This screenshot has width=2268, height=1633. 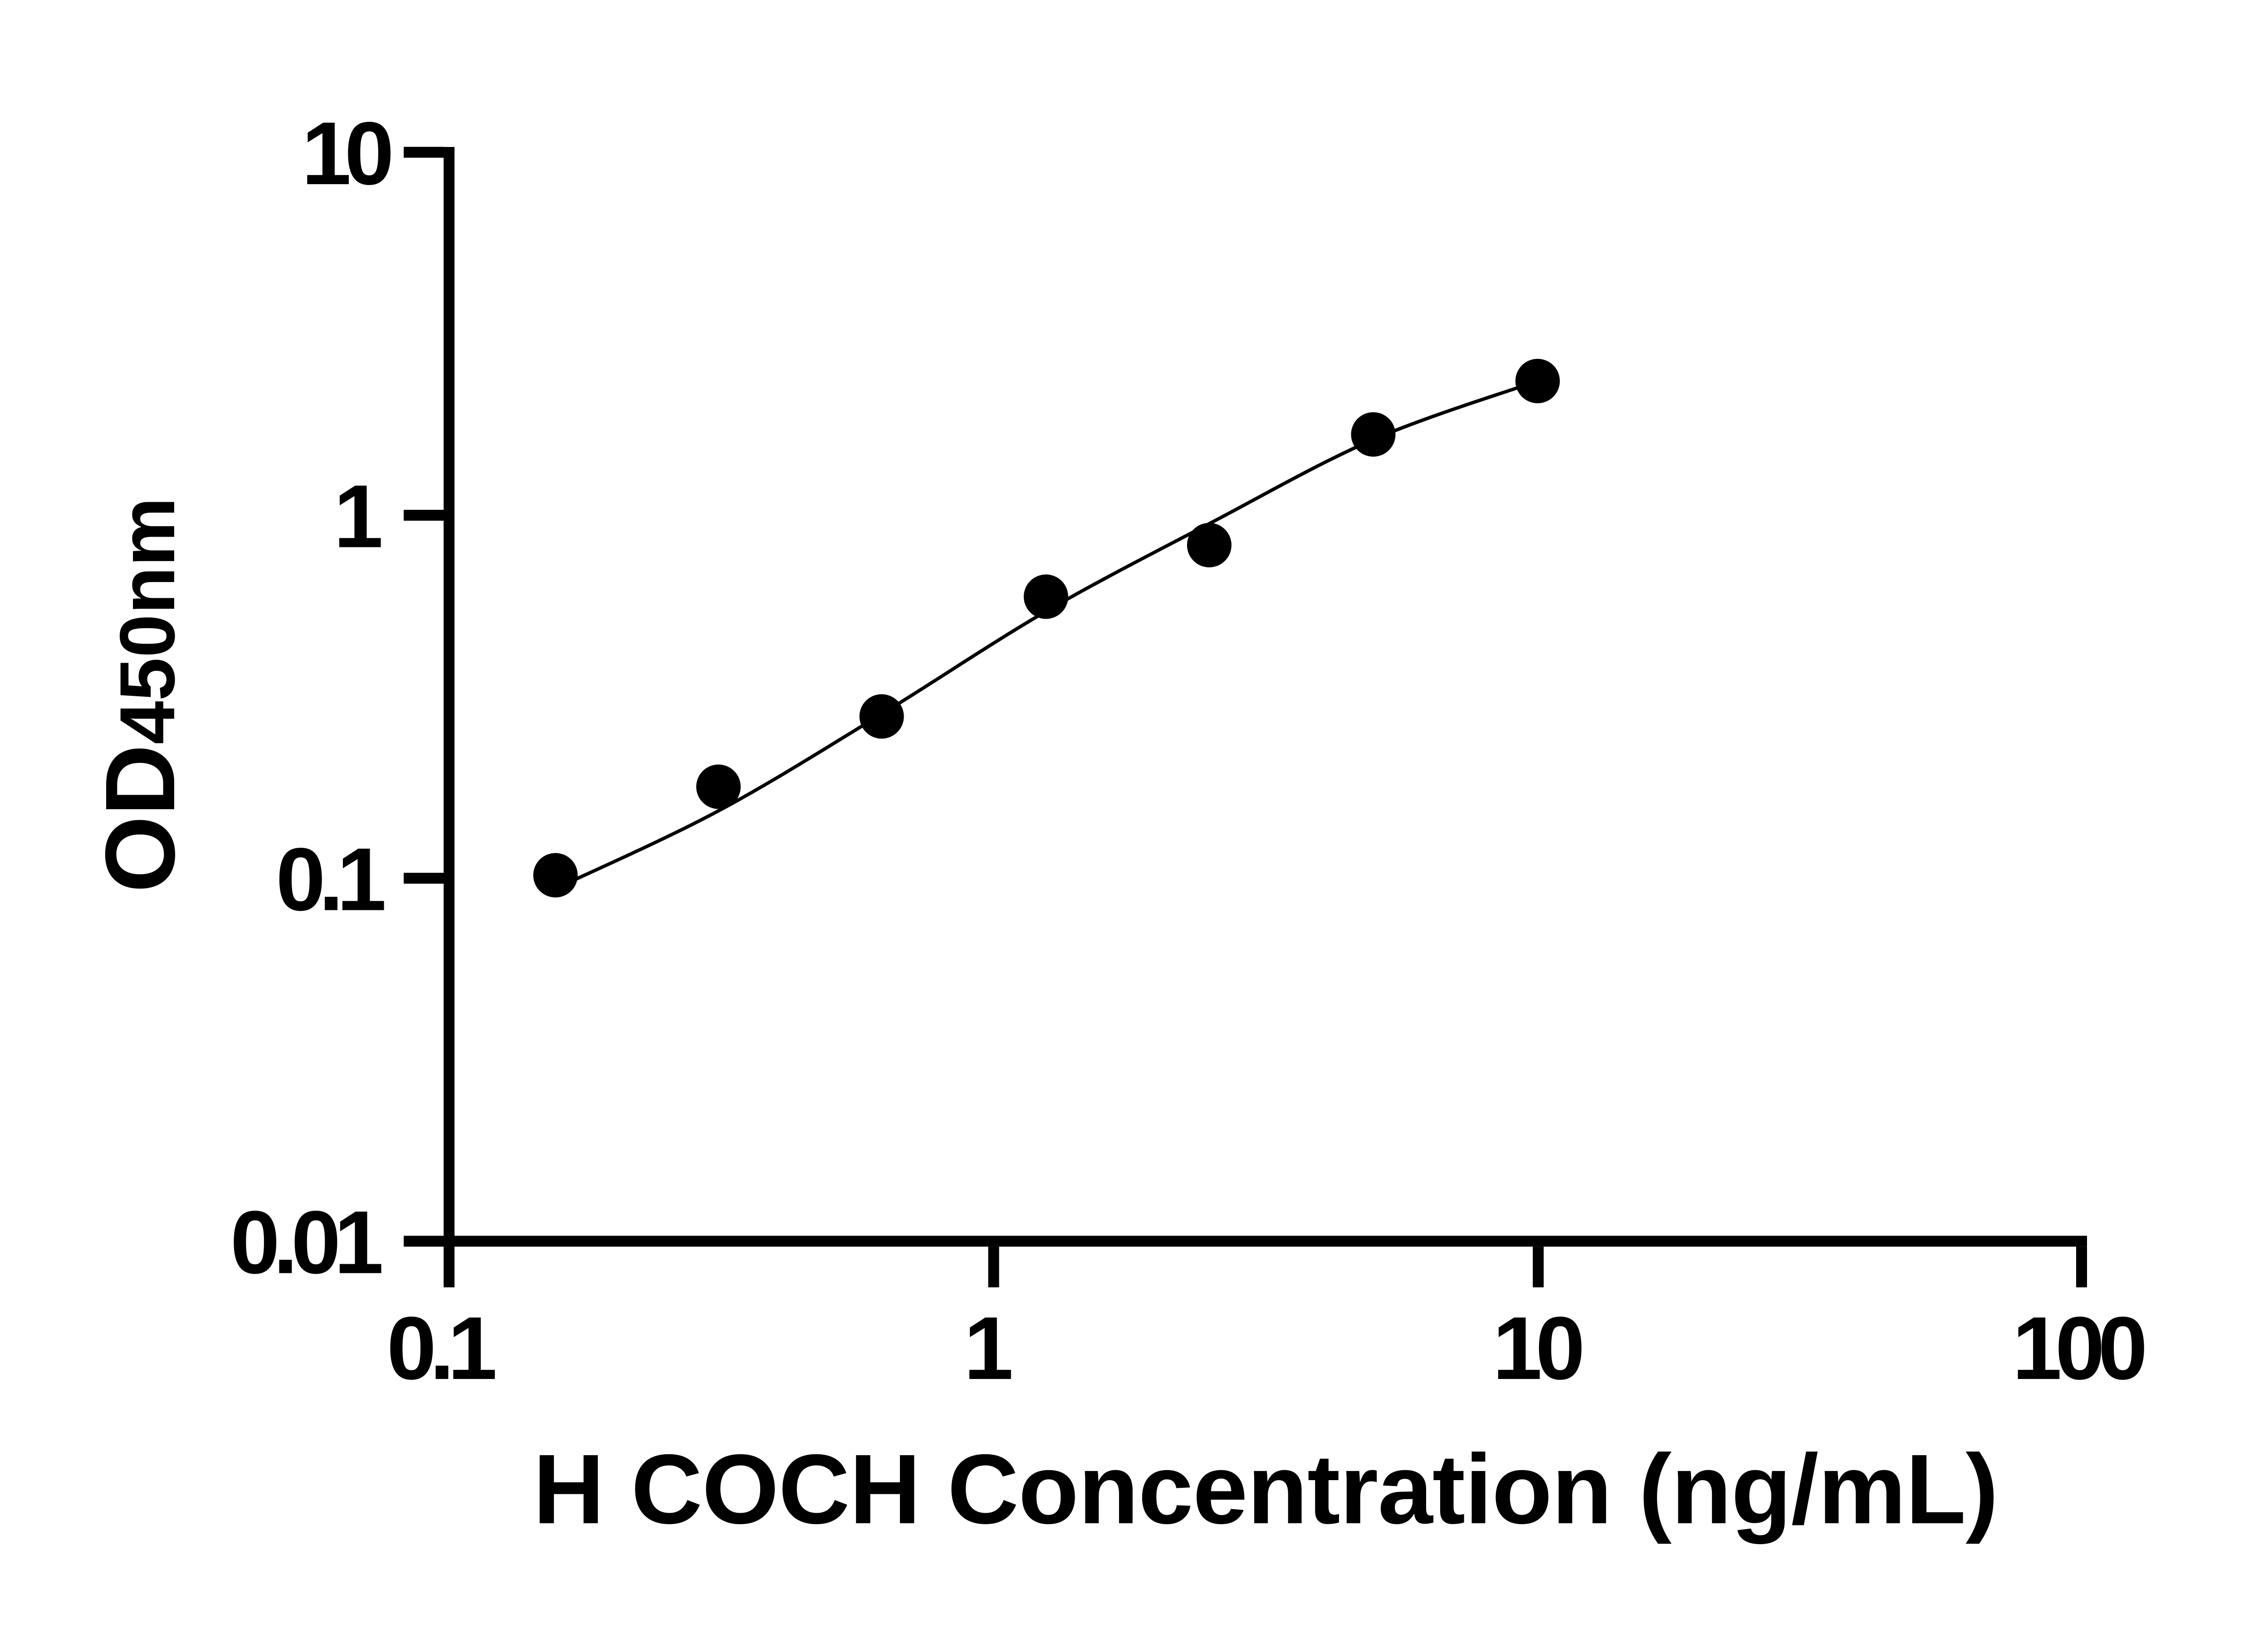 I want to click on svg-text: 0.01, so click(x=306, y=1242).